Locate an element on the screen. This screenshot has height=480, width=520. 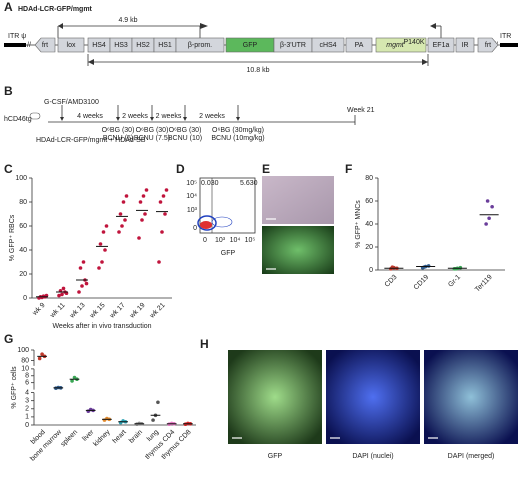
element-label: IR is located at coordinates (465, 45).